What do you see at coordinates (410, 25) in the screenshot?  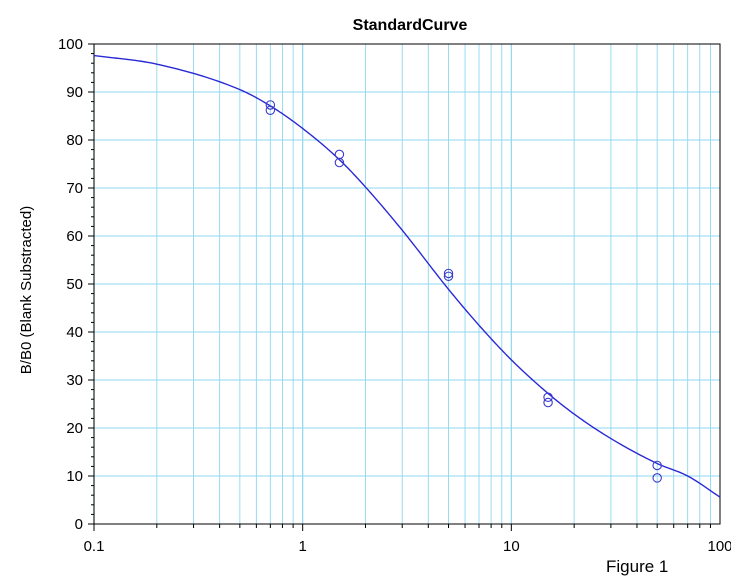 I see `chart-title: StandardCurve` at bounding box center [410, 25].